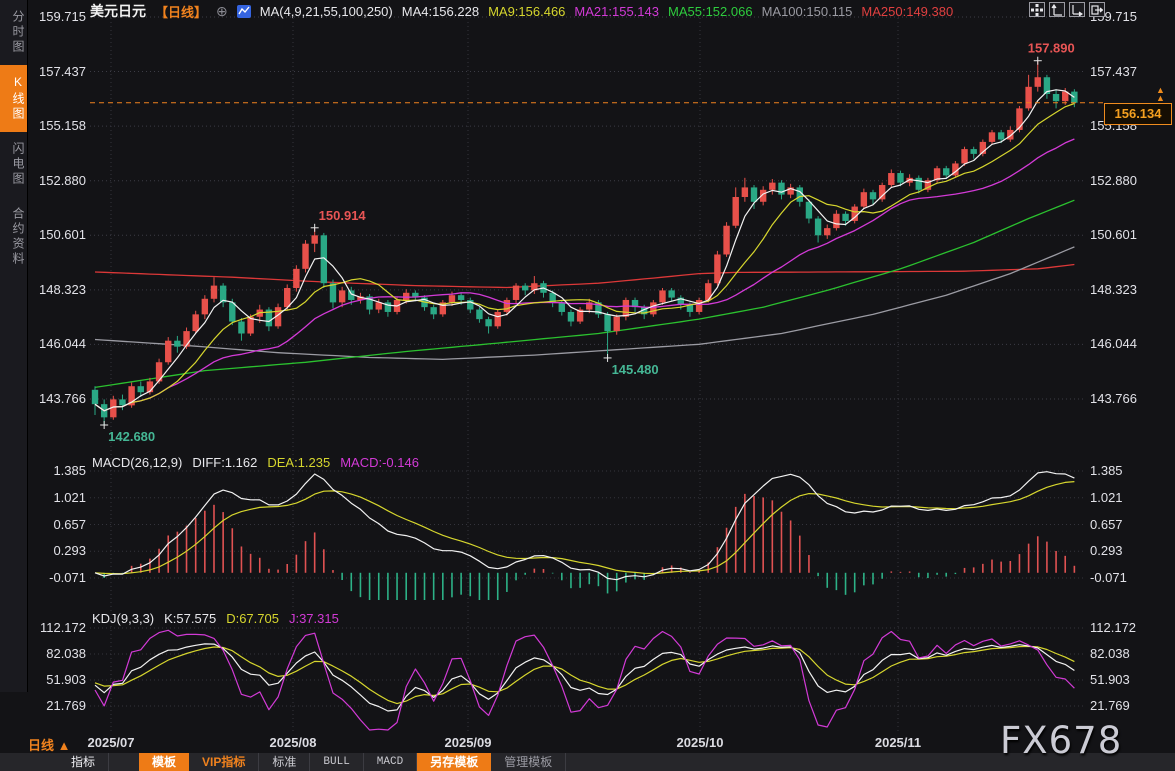 The image size is (1175, 771). Describe the element at coordinates (326, 11) in the screenshot. I see `ma-settings-label: MA(4,9,21,55,100,250)` at that location.